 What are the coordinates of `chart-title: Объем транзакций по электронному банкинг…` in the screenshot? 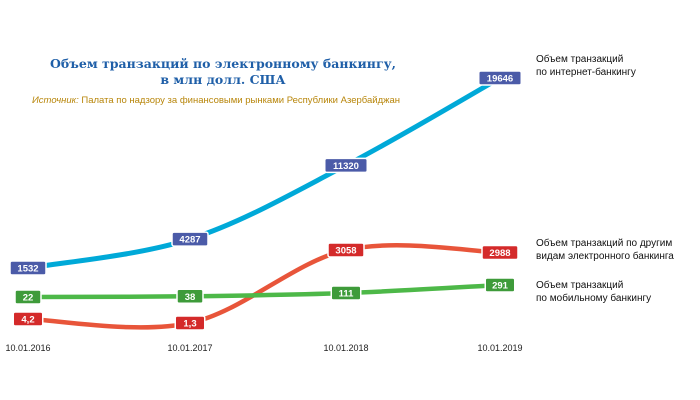 It's located at (223, 72).